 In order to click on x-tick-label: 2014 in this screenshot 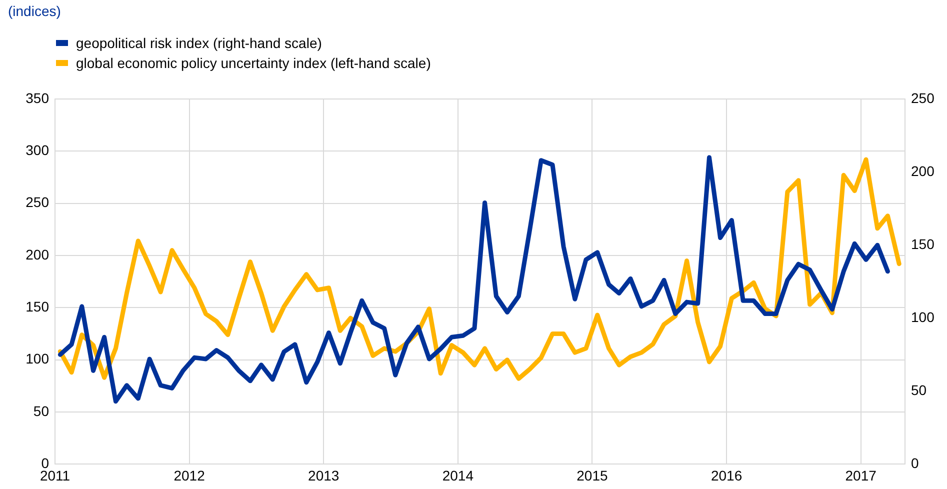, I will do `click(458, 475)`.